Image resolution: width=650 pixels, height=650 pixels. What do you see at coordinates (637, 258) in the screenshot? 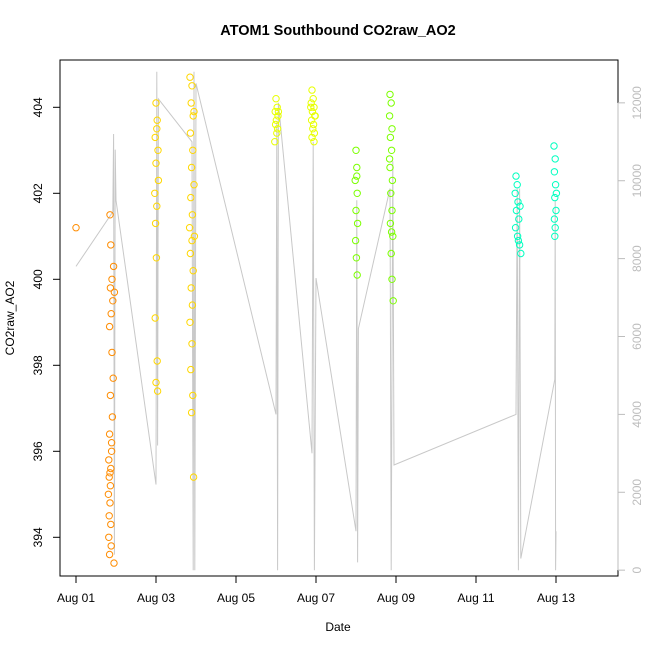
I see `y2-tick-label: 8000` at bounding box center [637, 258].